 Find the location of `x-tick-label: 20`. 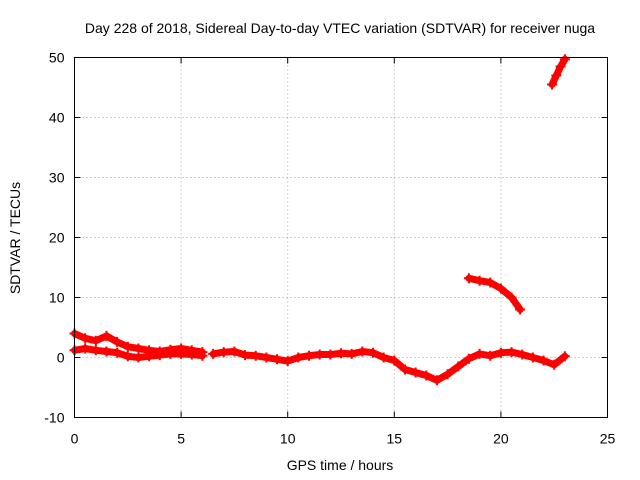

x-tick-label: 20 is located at coordinates (501, 439).